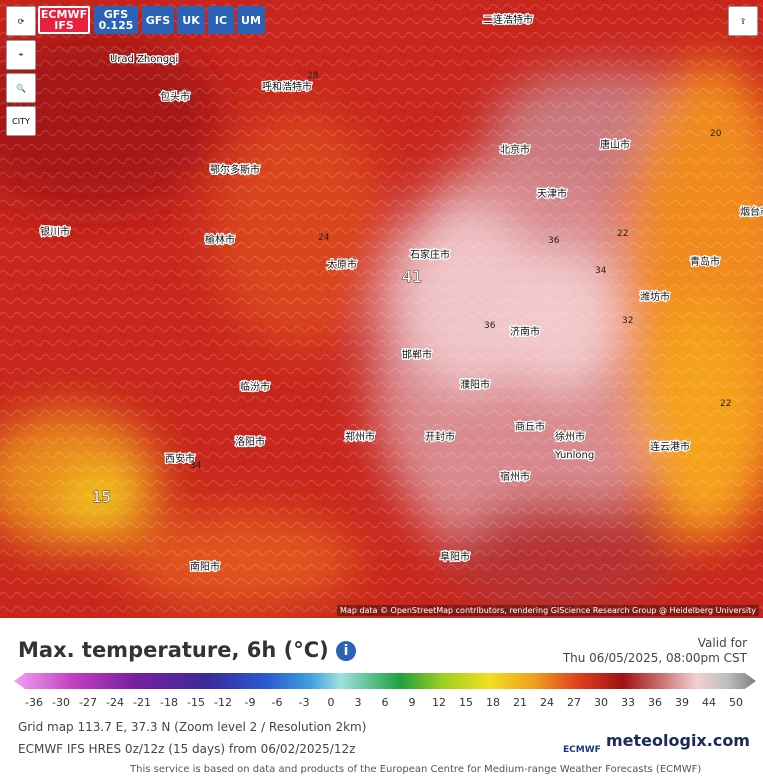 Image resolution: width=763 pixels, height=783 pixels. I want to click on valid-label: Valid for, so click(722, 643).